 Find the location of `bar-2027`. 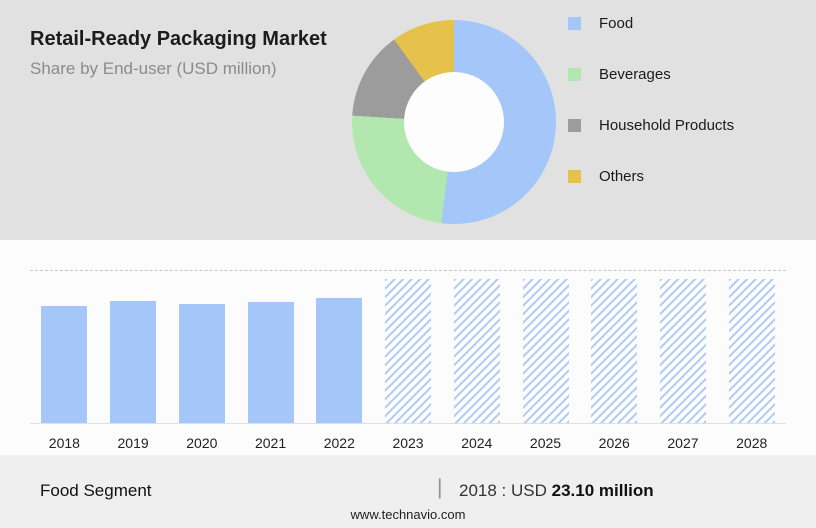

bar-2027 is located at coordinates (682, 351).